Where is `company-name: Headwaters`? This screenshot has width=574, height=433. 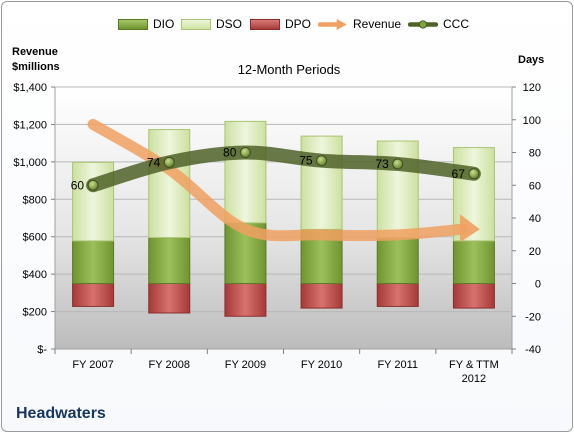
company-name: Headwaters is located at coordinates (61, 413).